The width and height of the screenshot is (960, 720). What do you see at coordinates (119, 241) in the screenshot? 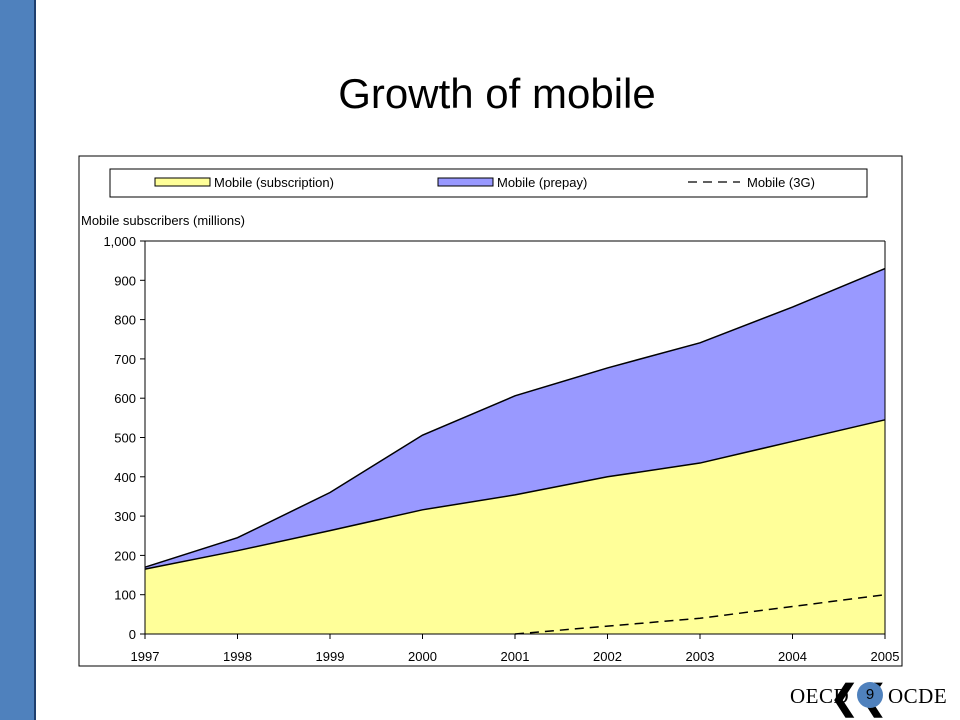
I see `y-tick-label: 1,000` at bounding box center [119, 241].